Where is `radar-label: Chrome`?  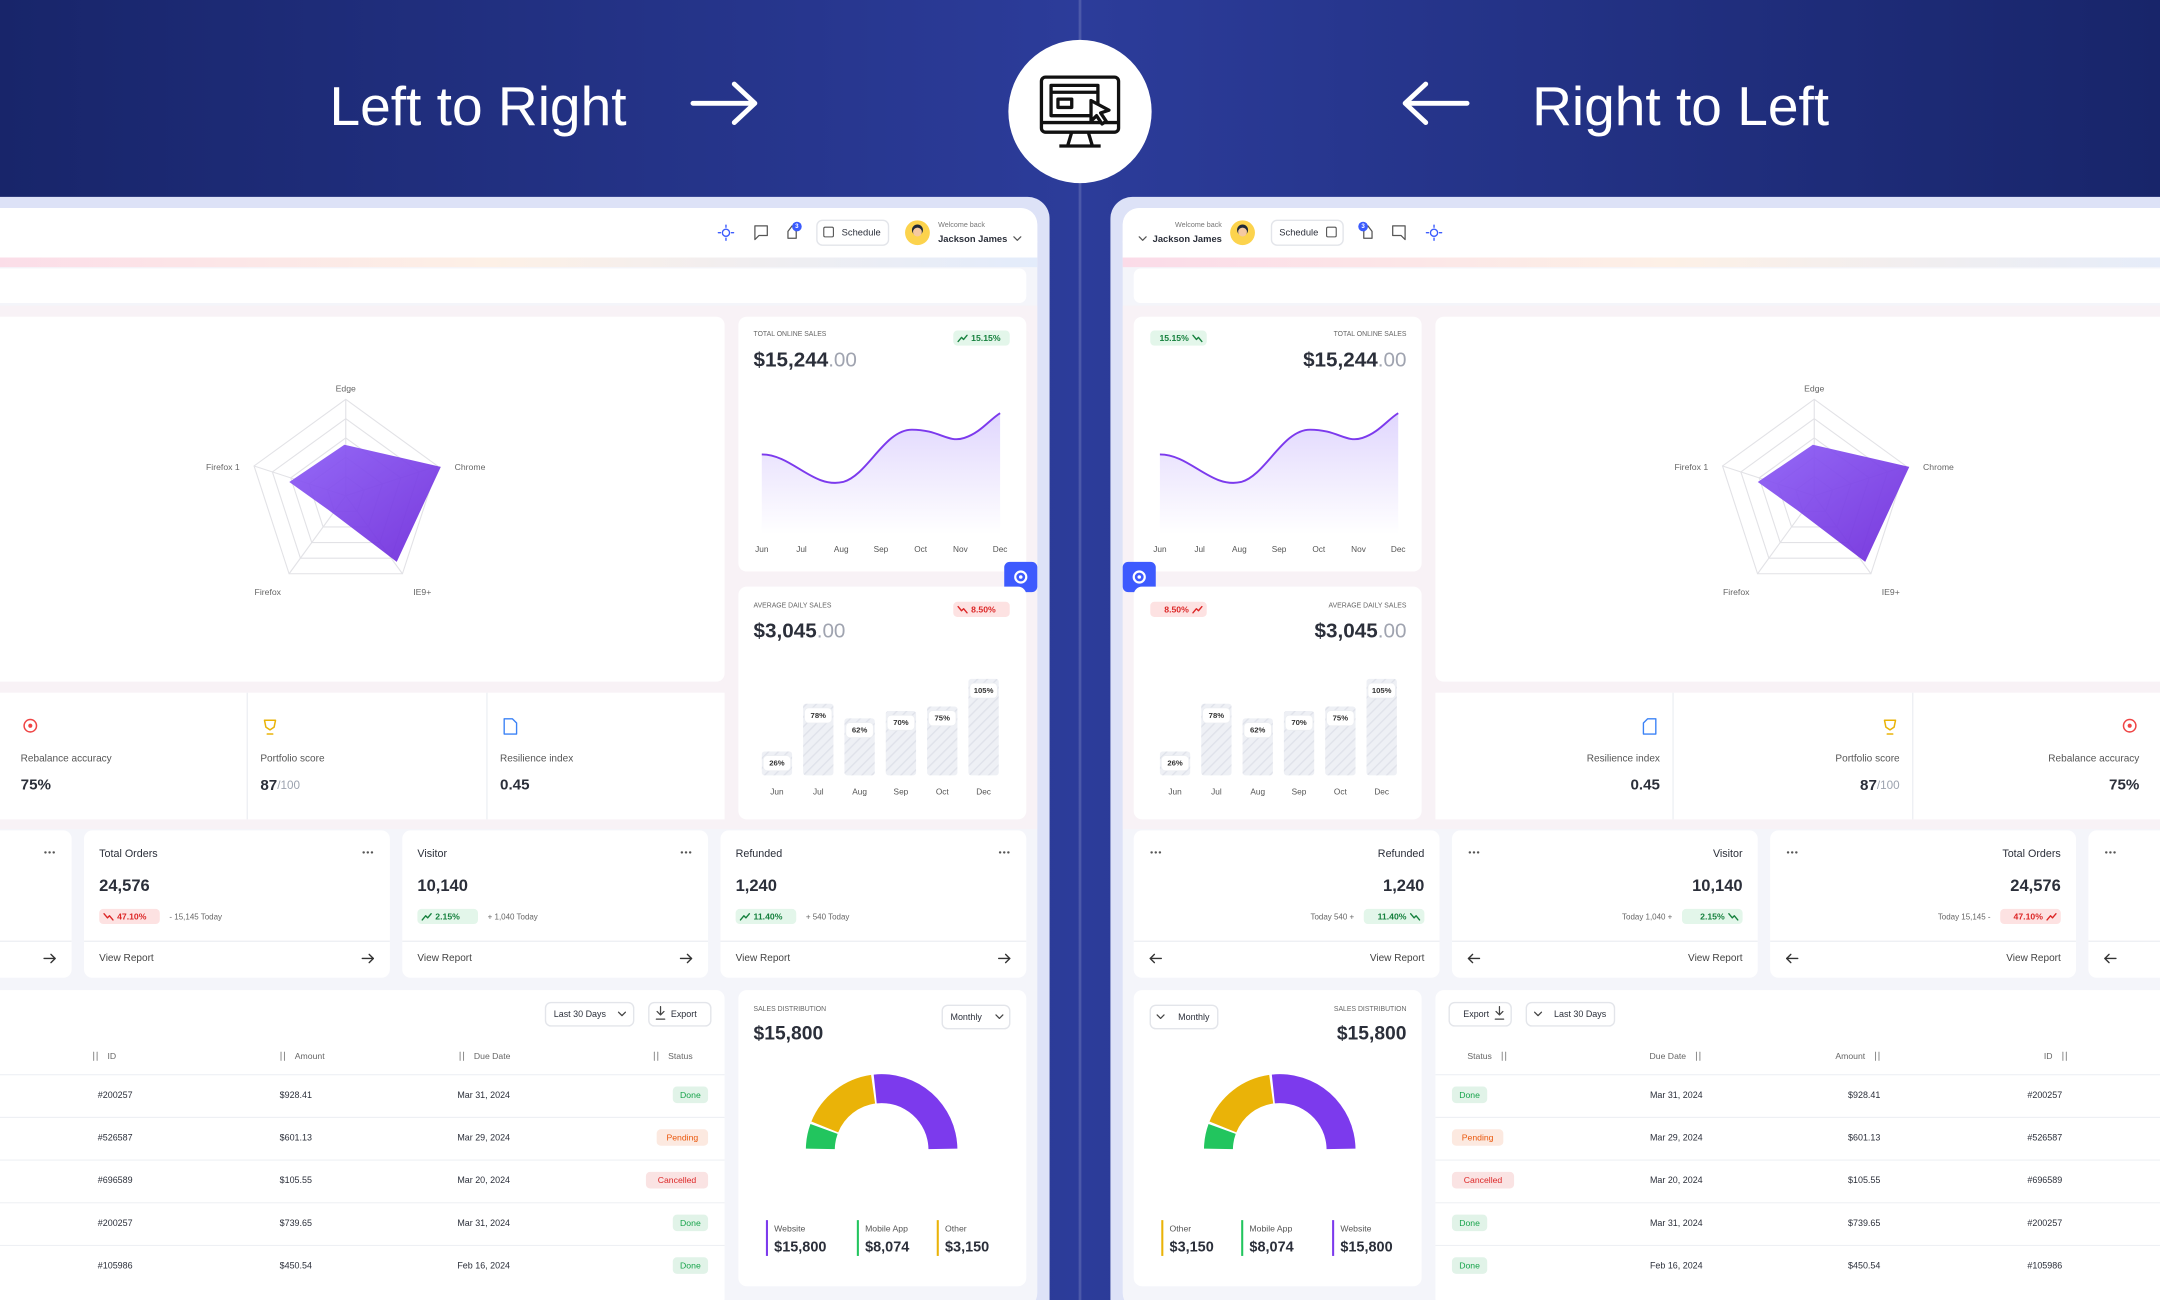
radar-label: Chrome is located at coordinates (470, 467).